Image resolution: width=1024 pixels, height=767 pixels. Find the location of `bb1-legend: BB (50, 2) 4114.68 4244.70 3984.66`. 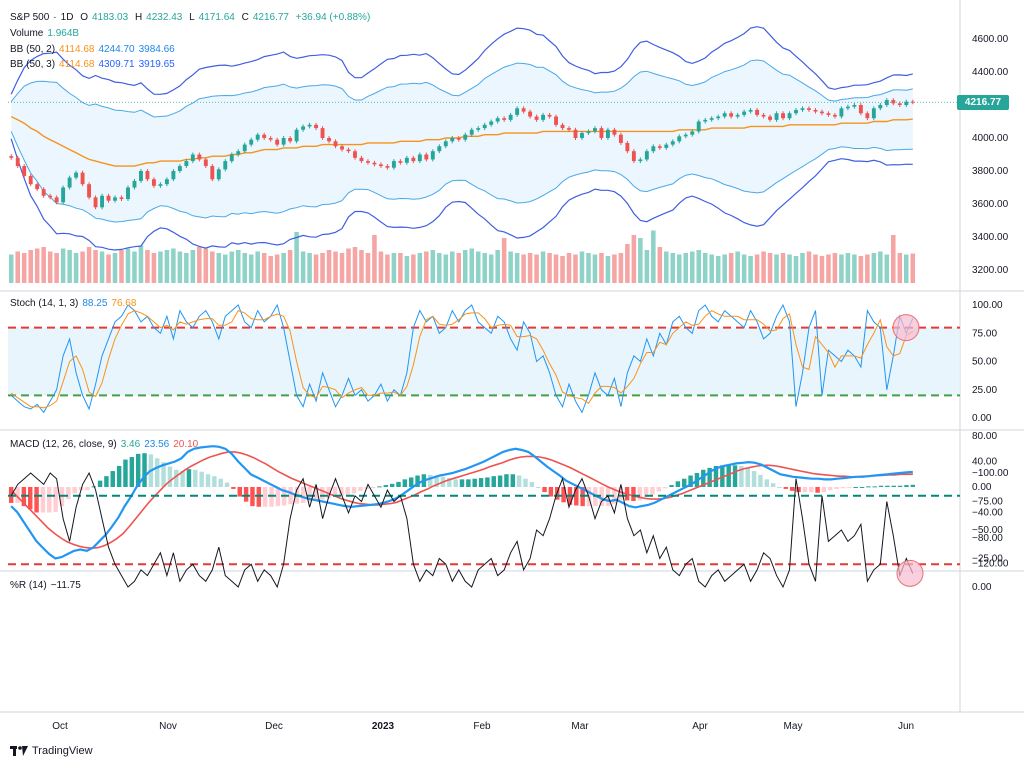

bb1-legend: BB (50, 2) 4114.68 4244.70 3984.66 is located at coordinates (94, 50).